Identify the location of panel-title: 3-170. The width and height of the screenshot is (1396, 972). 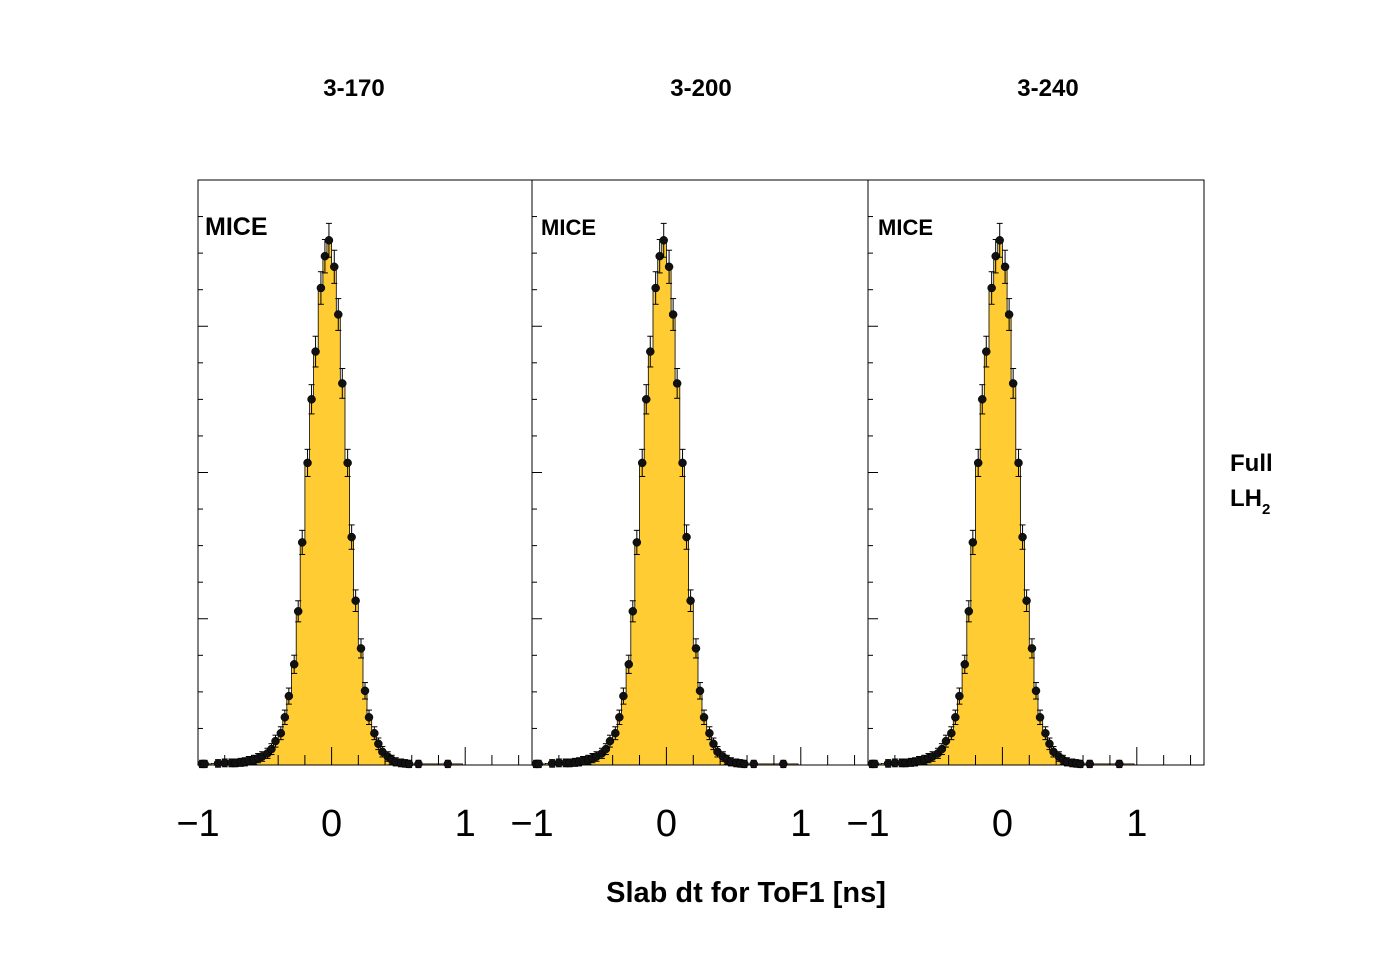
(353, 88).